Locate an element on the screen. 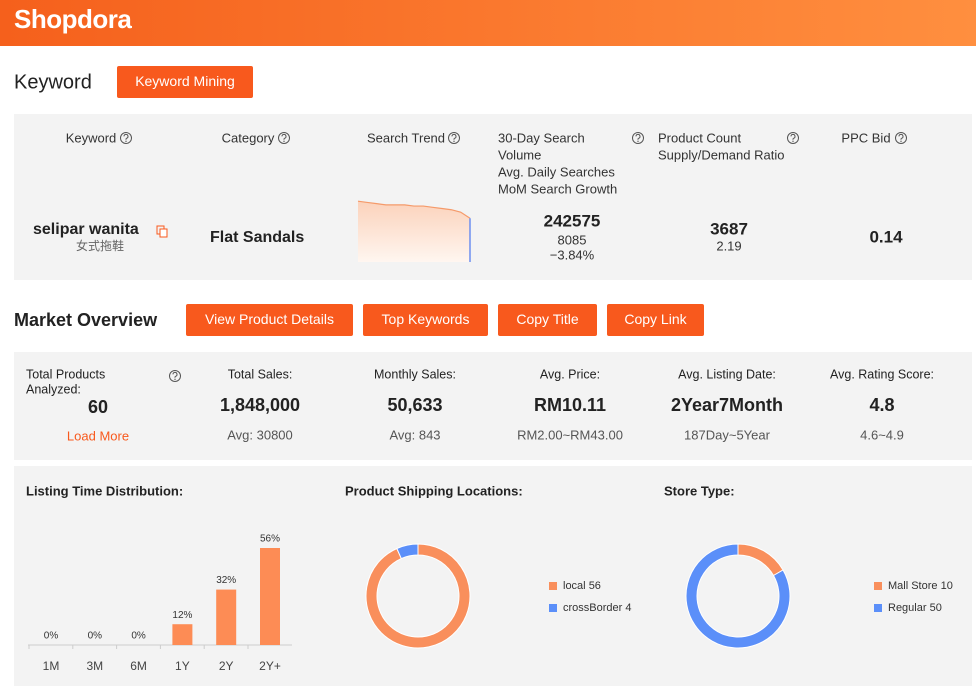 The height and width of the screenshot is (691, 976). load-more-link: Load More is located at coordinates (98, 435).